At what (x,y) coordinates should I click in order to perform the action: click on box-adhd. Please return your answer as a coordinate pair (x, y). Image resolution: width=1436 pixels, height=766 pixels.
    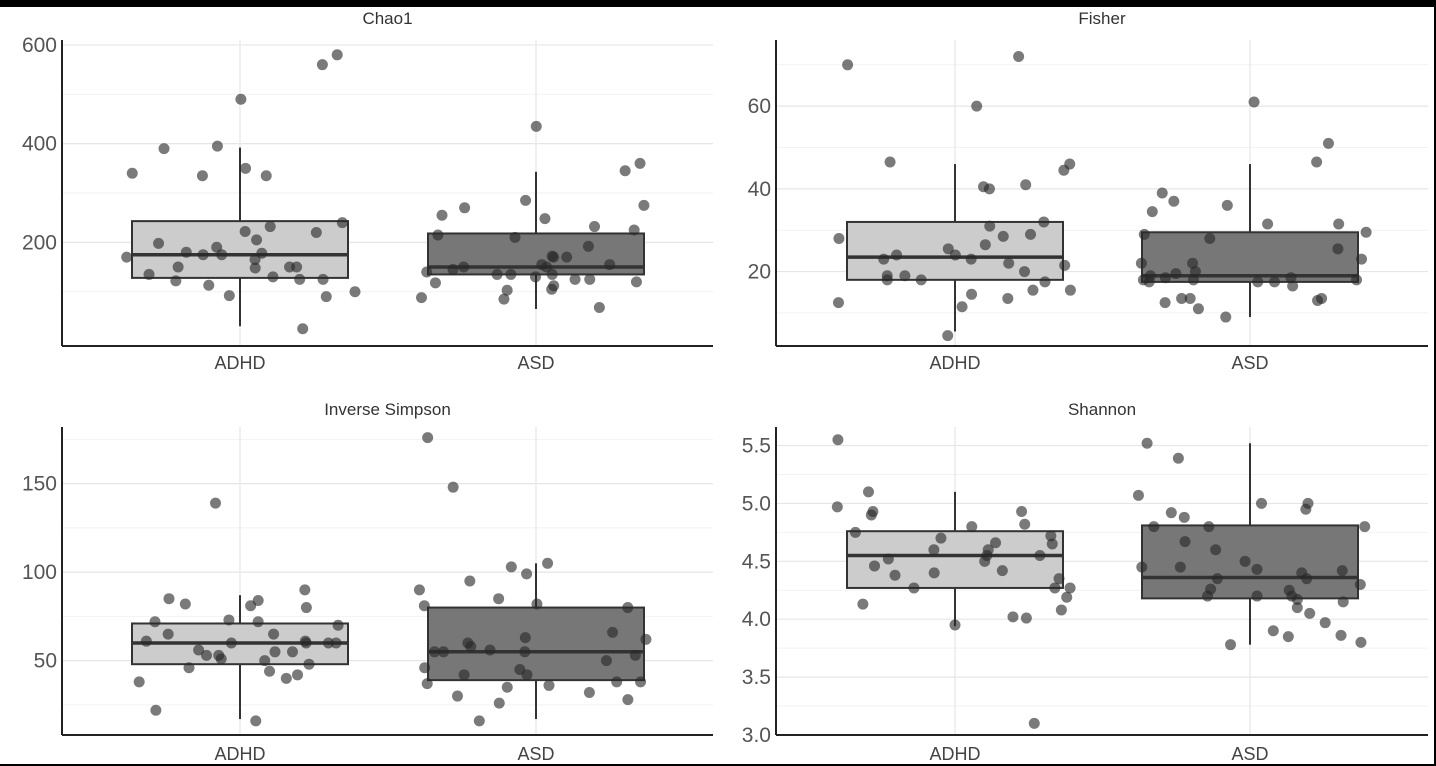
    Looking at the image, I should click on (955, 559).